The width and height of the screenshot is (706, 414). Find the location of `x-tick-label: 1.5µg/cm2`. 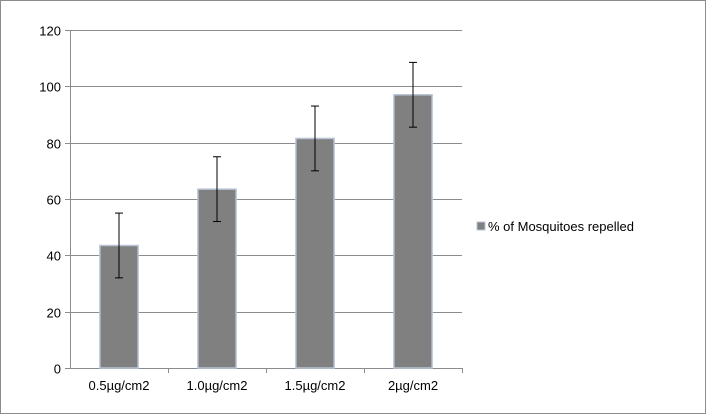

x-tick-label: 1.5µg/cm2 is located at coordinates (315, 385).